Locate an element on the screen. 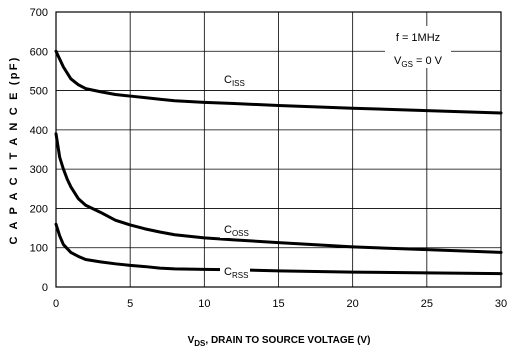 The image size is (513, 356). series-label-coss: COSS is located at coordinates (236, 231).